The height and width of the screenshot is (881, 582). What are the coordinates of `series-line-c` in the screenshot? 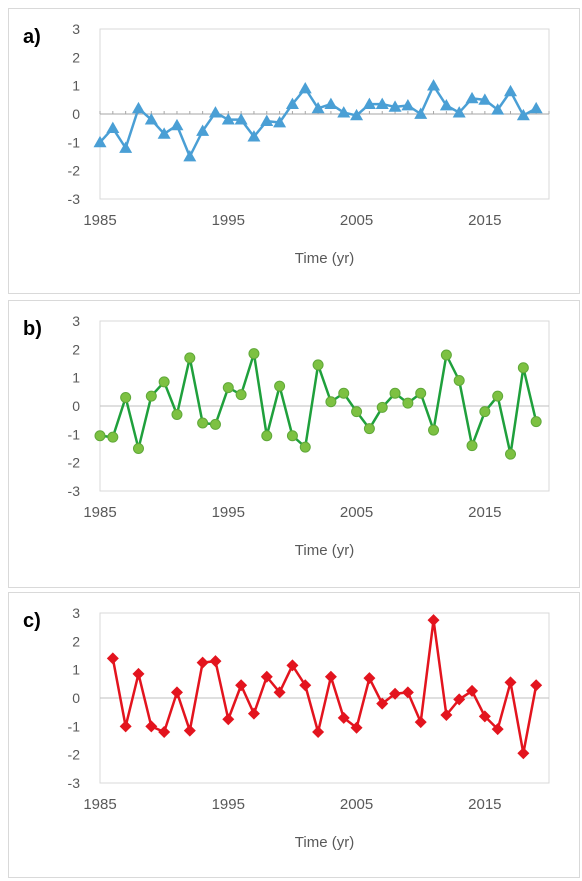 It's located at (324, 686).